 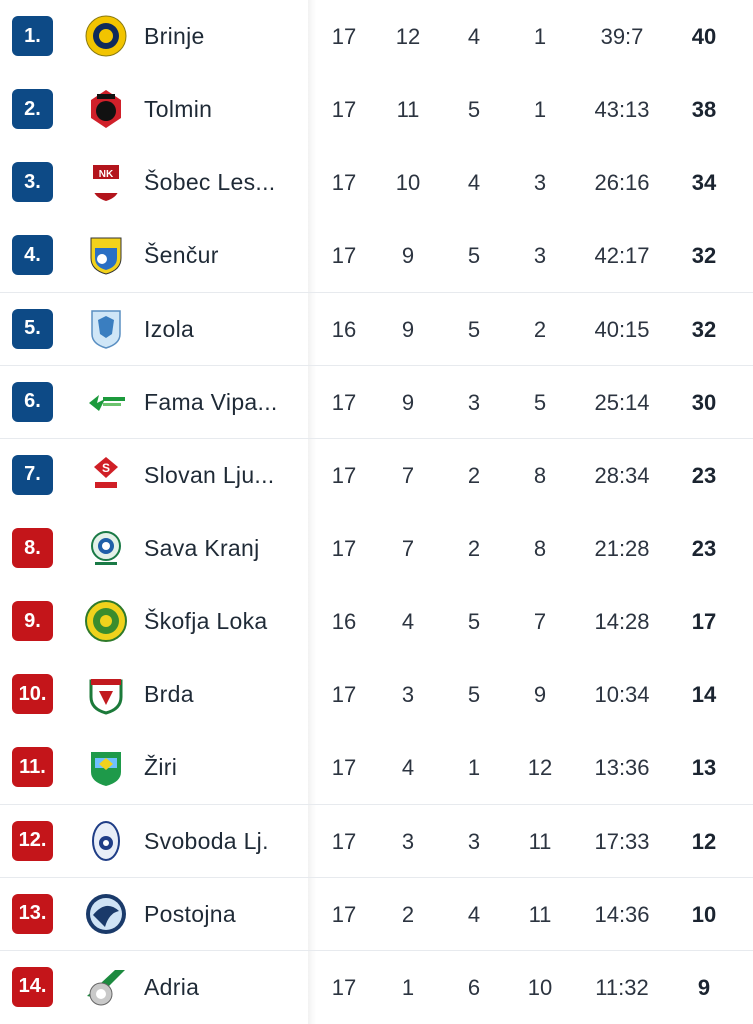 I want to click on lost-value: 5, so click(x=540, y=402).